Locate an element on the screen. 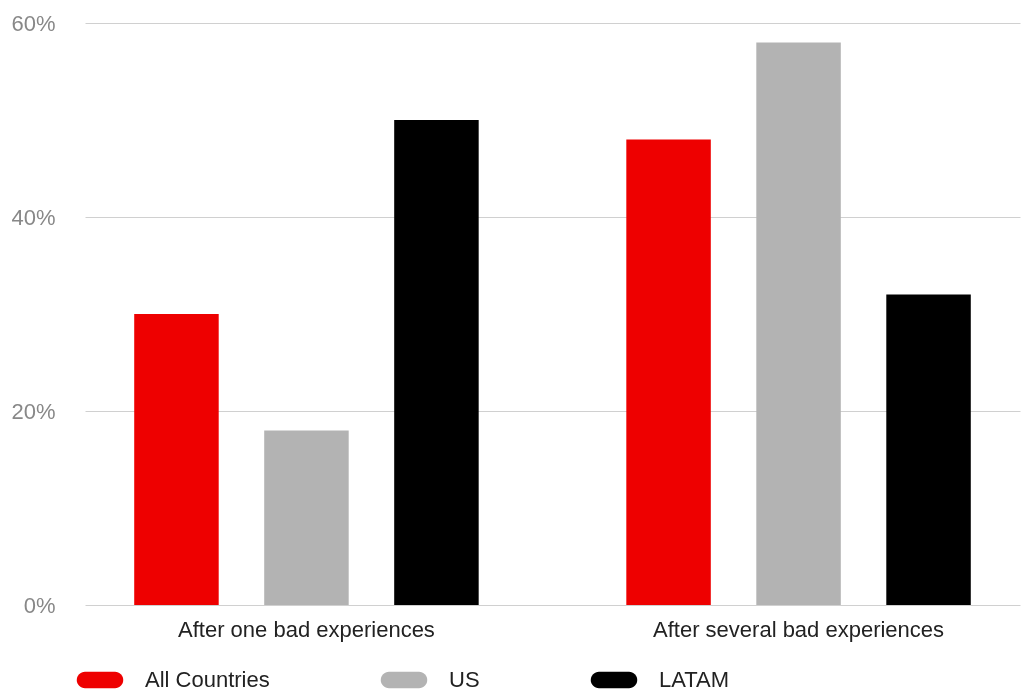 The image size is (1024, 699). y-tick-label: 20% is located at coordinates (33, 411).